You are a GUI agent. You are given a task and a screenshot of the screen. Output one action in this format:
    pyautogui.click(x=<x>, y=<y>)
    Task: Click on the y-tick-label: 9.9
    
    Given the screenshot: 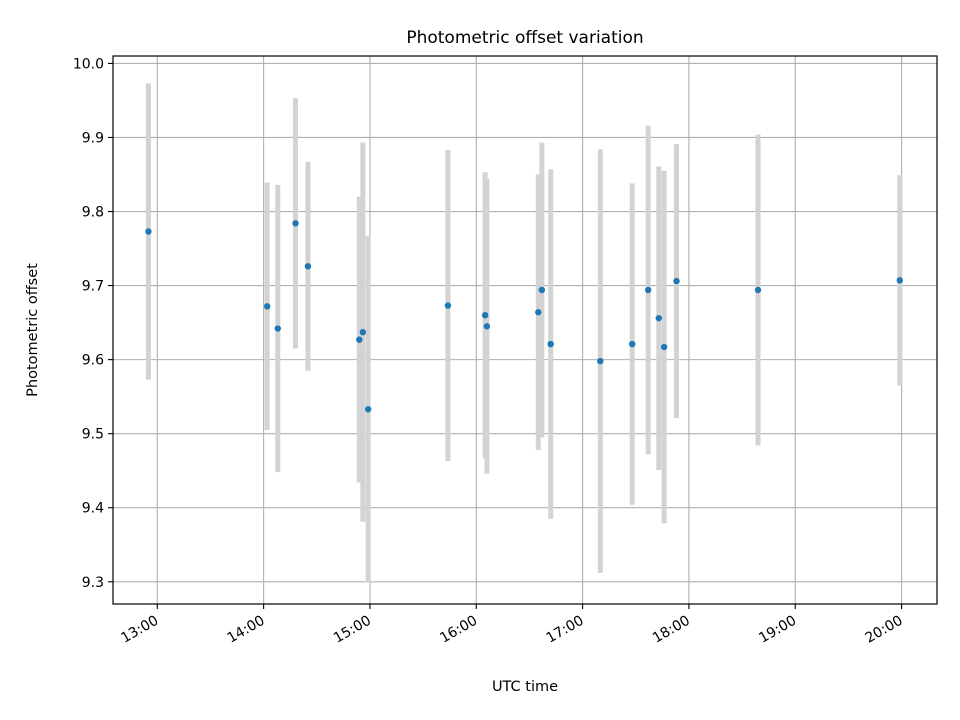 What is the action you would take?
    pyautogui.click(x=93, y=138)
    